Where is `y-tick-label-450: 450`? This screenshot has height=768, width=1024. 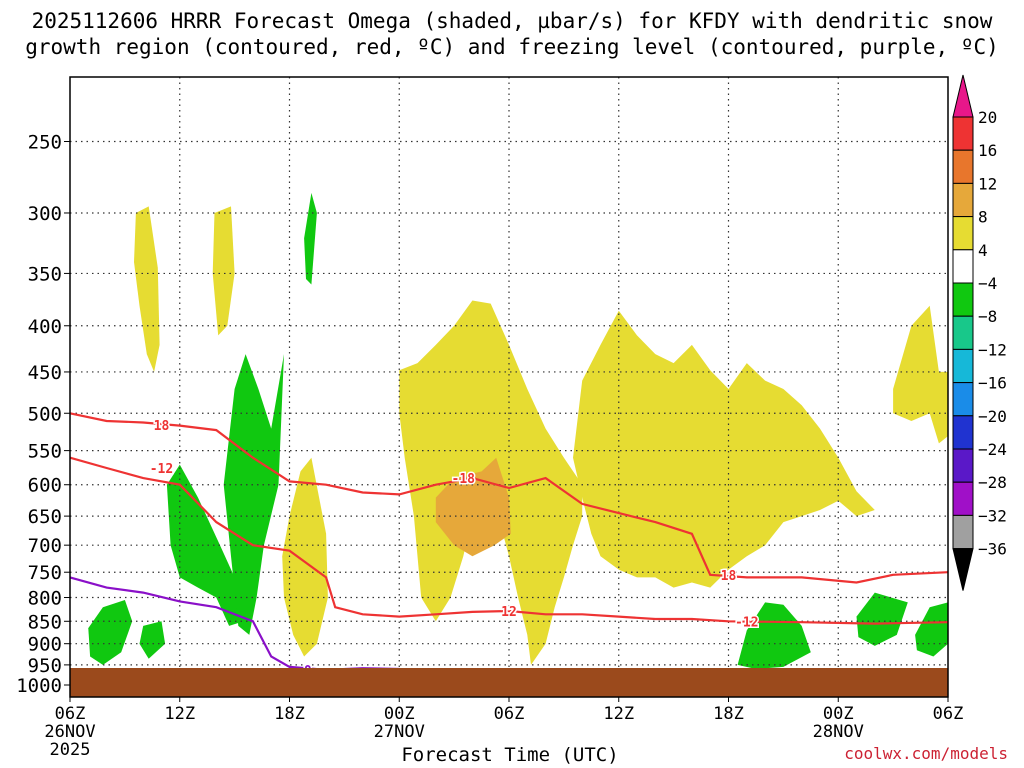
y-tick-label-450: 450 is located at coordinates (45, 373).